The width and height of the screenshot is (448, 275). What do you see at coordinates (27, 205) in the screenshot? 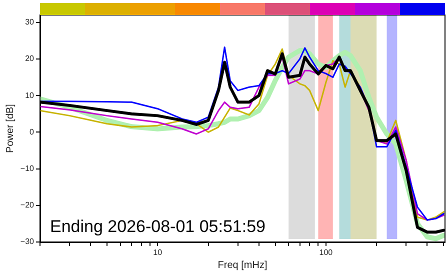
I see `y-tick-label: −20` at bounding box center [27, 205].